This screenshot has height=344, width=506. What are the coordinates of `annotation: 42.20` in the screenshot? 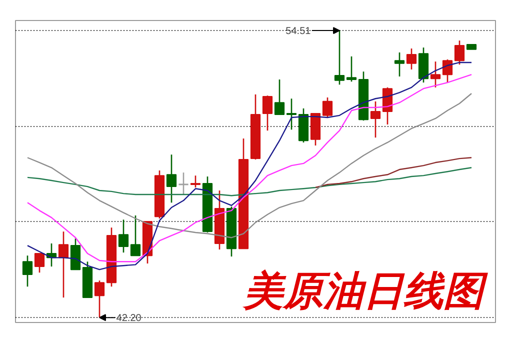 It's located at (129, 318).